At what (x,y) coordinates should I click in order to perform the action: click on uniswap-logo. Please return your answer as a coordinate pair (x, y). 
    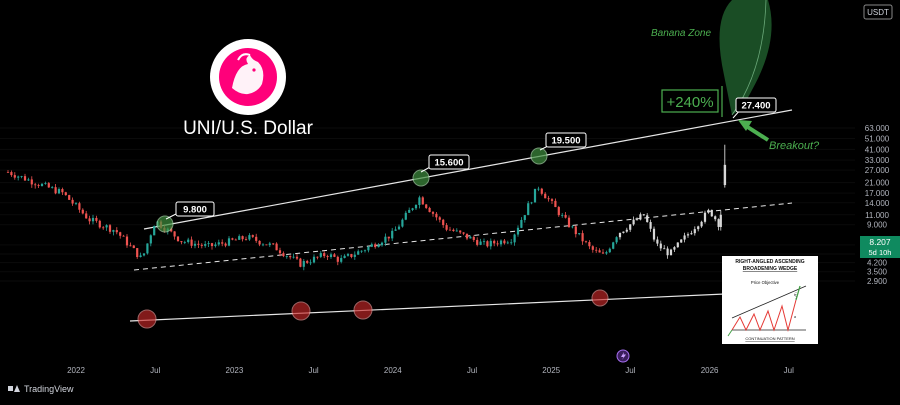
    Looking at the image, I should click on (248, 77).